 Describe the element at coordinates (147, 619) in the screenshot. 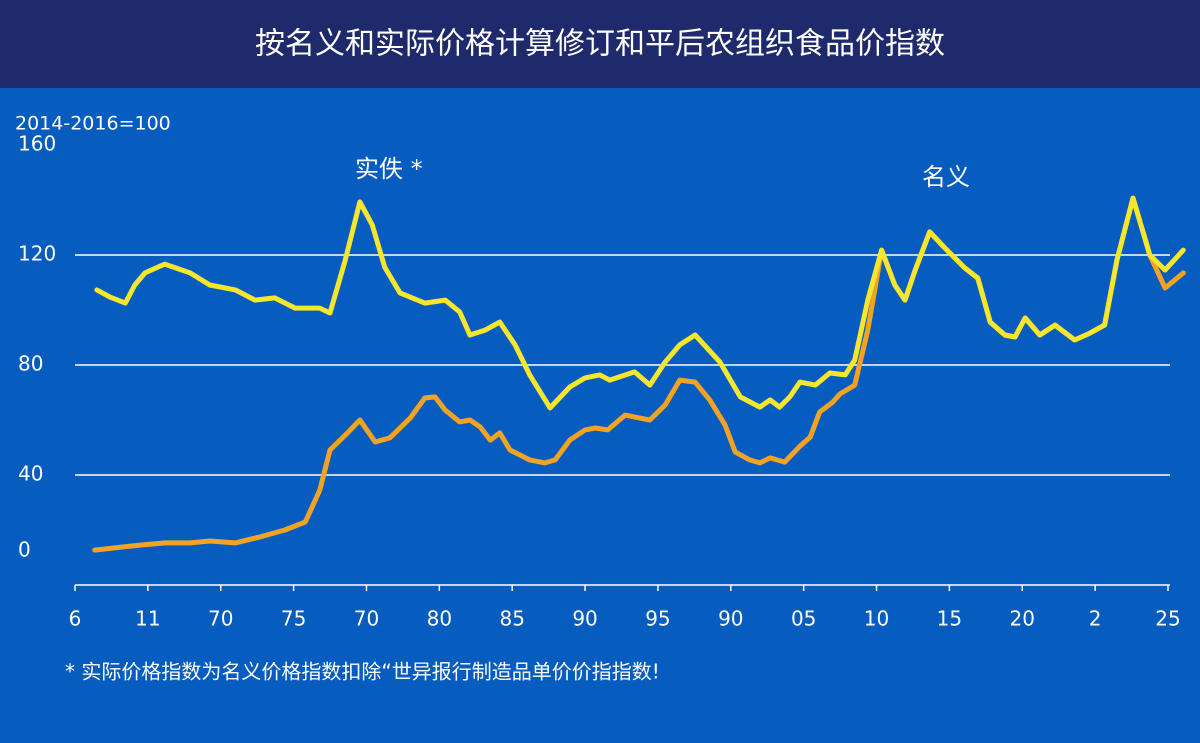

I see `x-tick-label: 11` at that location.